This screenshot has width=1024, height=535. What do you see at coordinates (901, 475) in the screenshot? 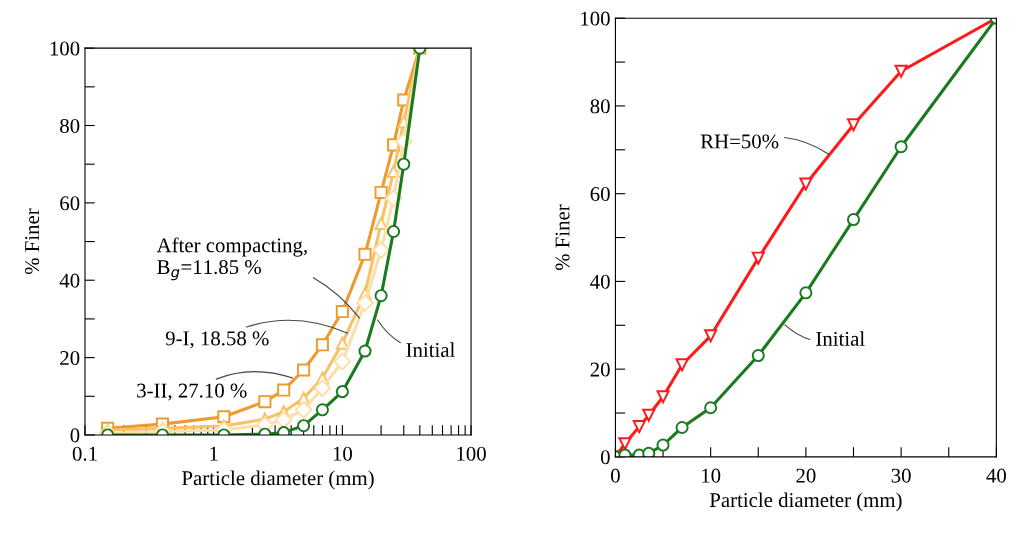
I see `x-tick-label: 30` at bounding box center [901, 475].